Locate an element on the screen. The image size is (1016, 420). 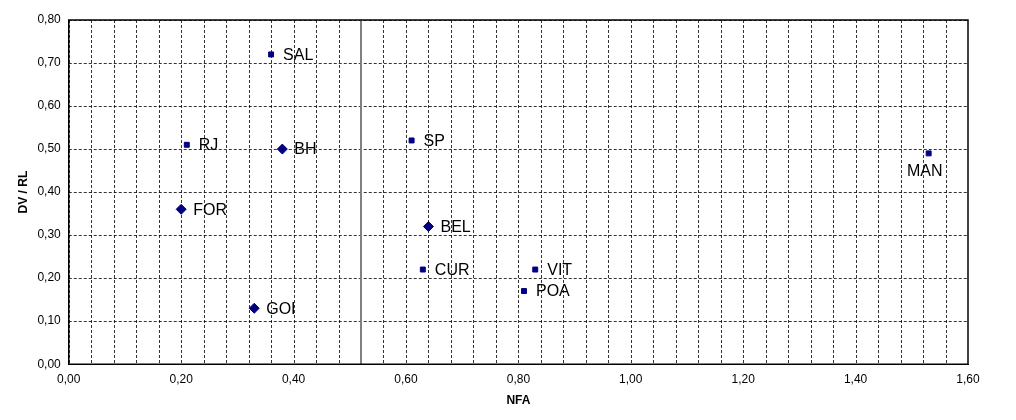
y-tick-label: 0,50 is located at coordinates (49, 148).